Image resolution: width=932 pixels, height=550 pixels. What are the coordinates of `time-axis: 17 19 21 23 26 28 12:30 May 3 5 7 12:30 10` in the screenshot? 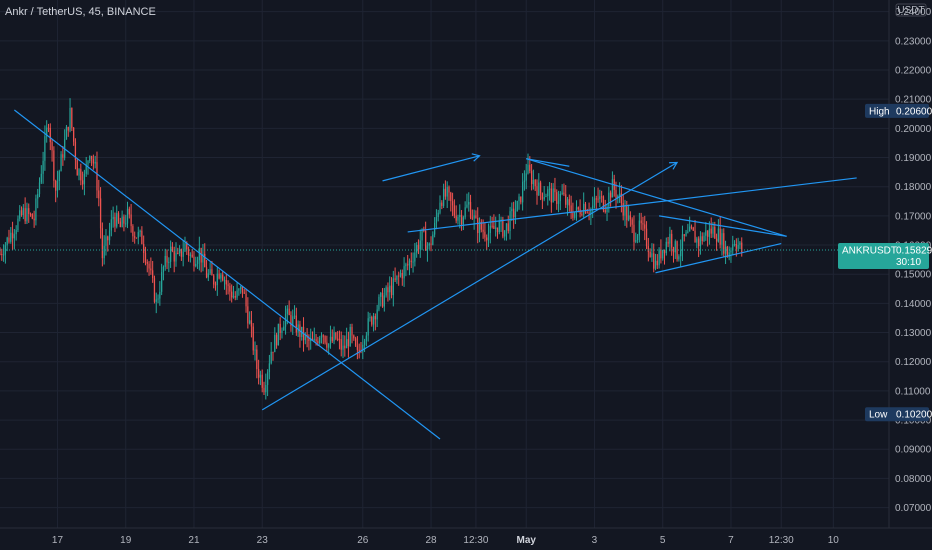 It's located at (445, 540).